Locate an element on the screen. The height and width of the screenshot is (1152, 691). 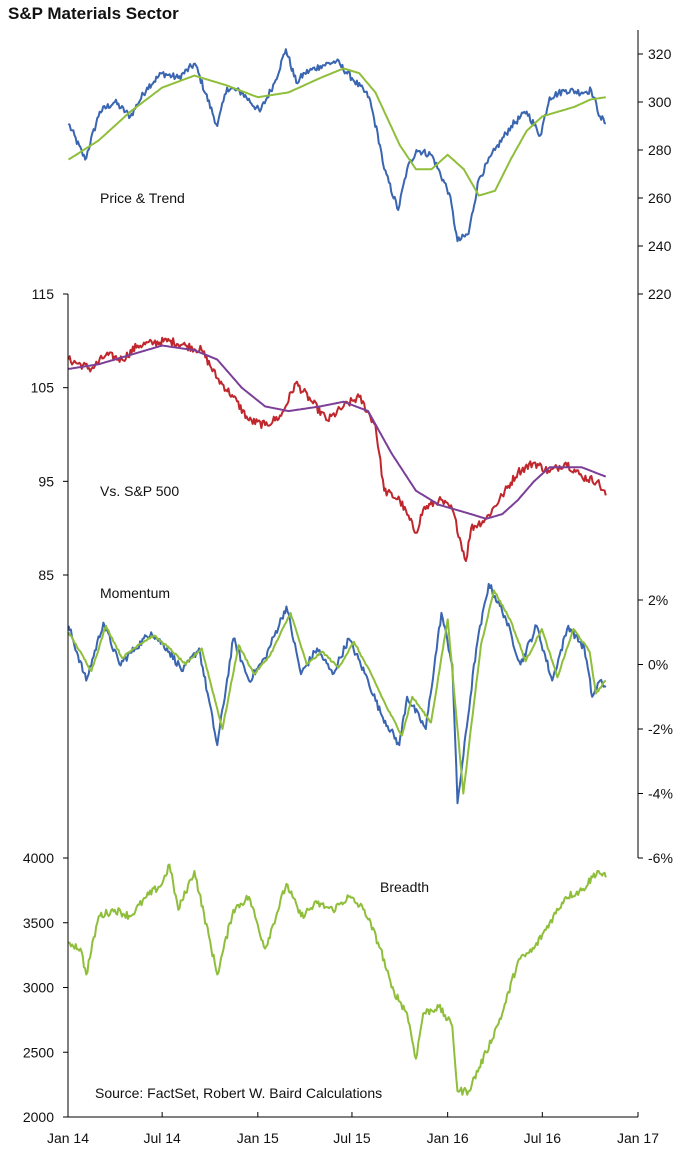
series-line-2-trend is located at coordinates (337, 692).